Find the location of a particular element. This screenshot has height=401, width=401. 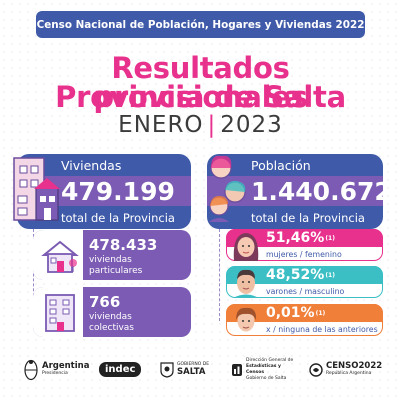

varones-value-strip: 48,52% (1) is located at coordinates (304, 275).